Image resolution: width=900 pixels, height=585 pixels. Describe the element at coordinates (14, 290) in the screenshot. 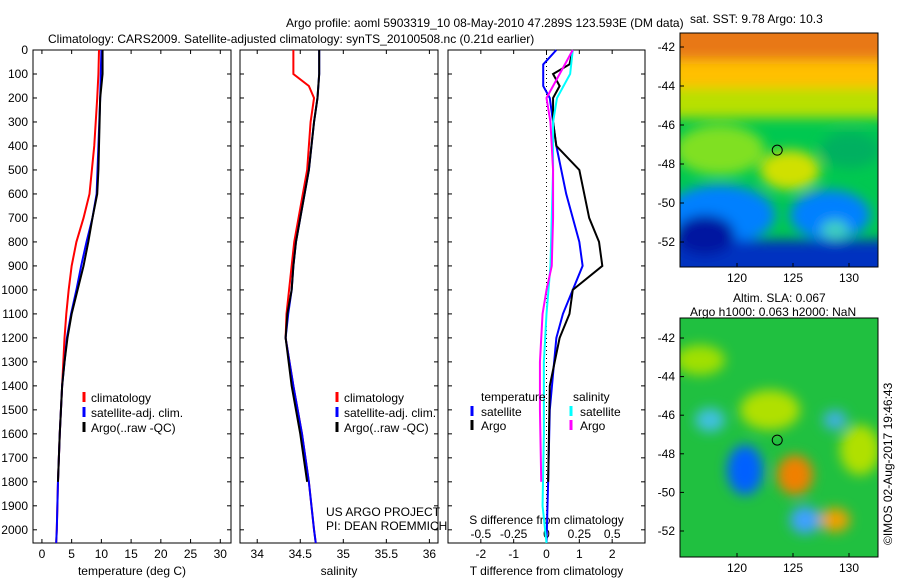

I see `y-tick-label: 1000` at that location.